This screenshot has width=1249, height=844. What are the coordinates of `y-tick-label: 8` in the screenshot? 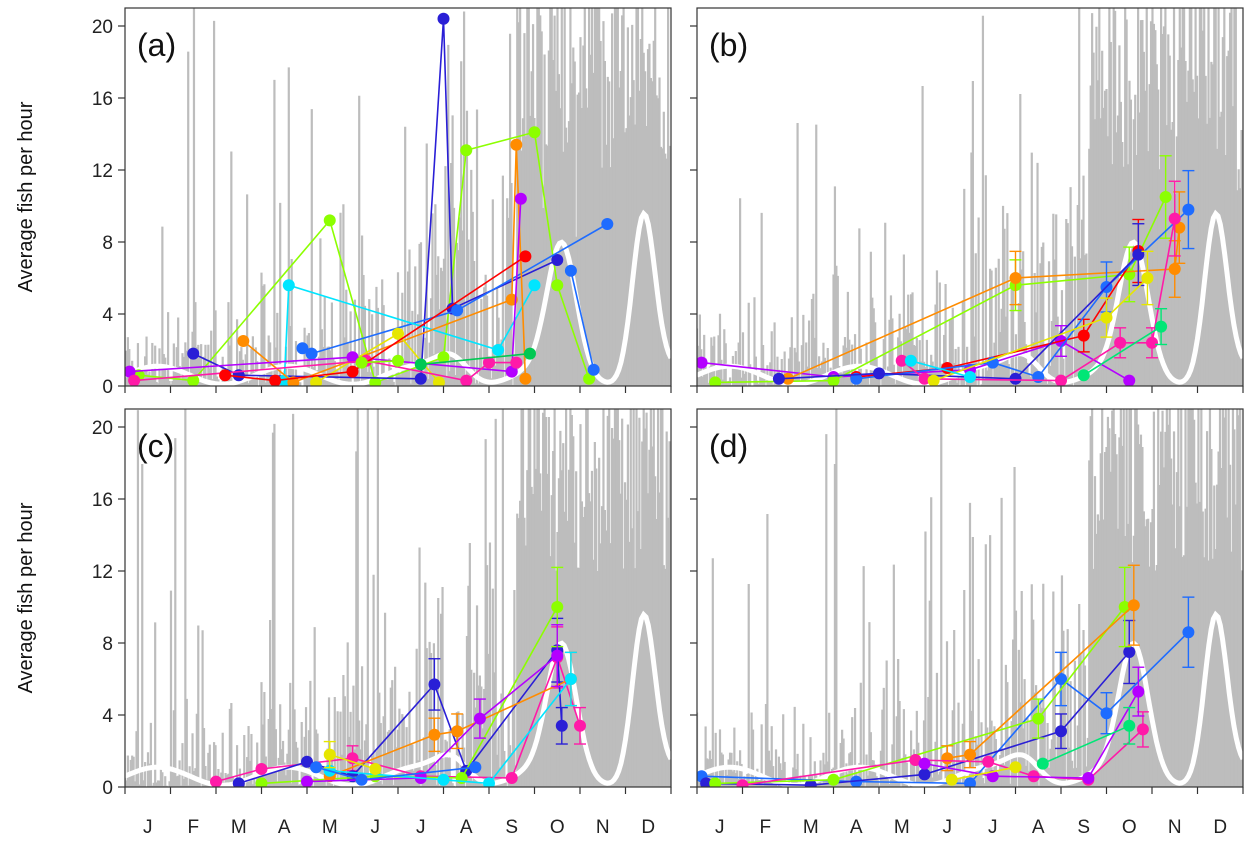 It's located at (107, 644).